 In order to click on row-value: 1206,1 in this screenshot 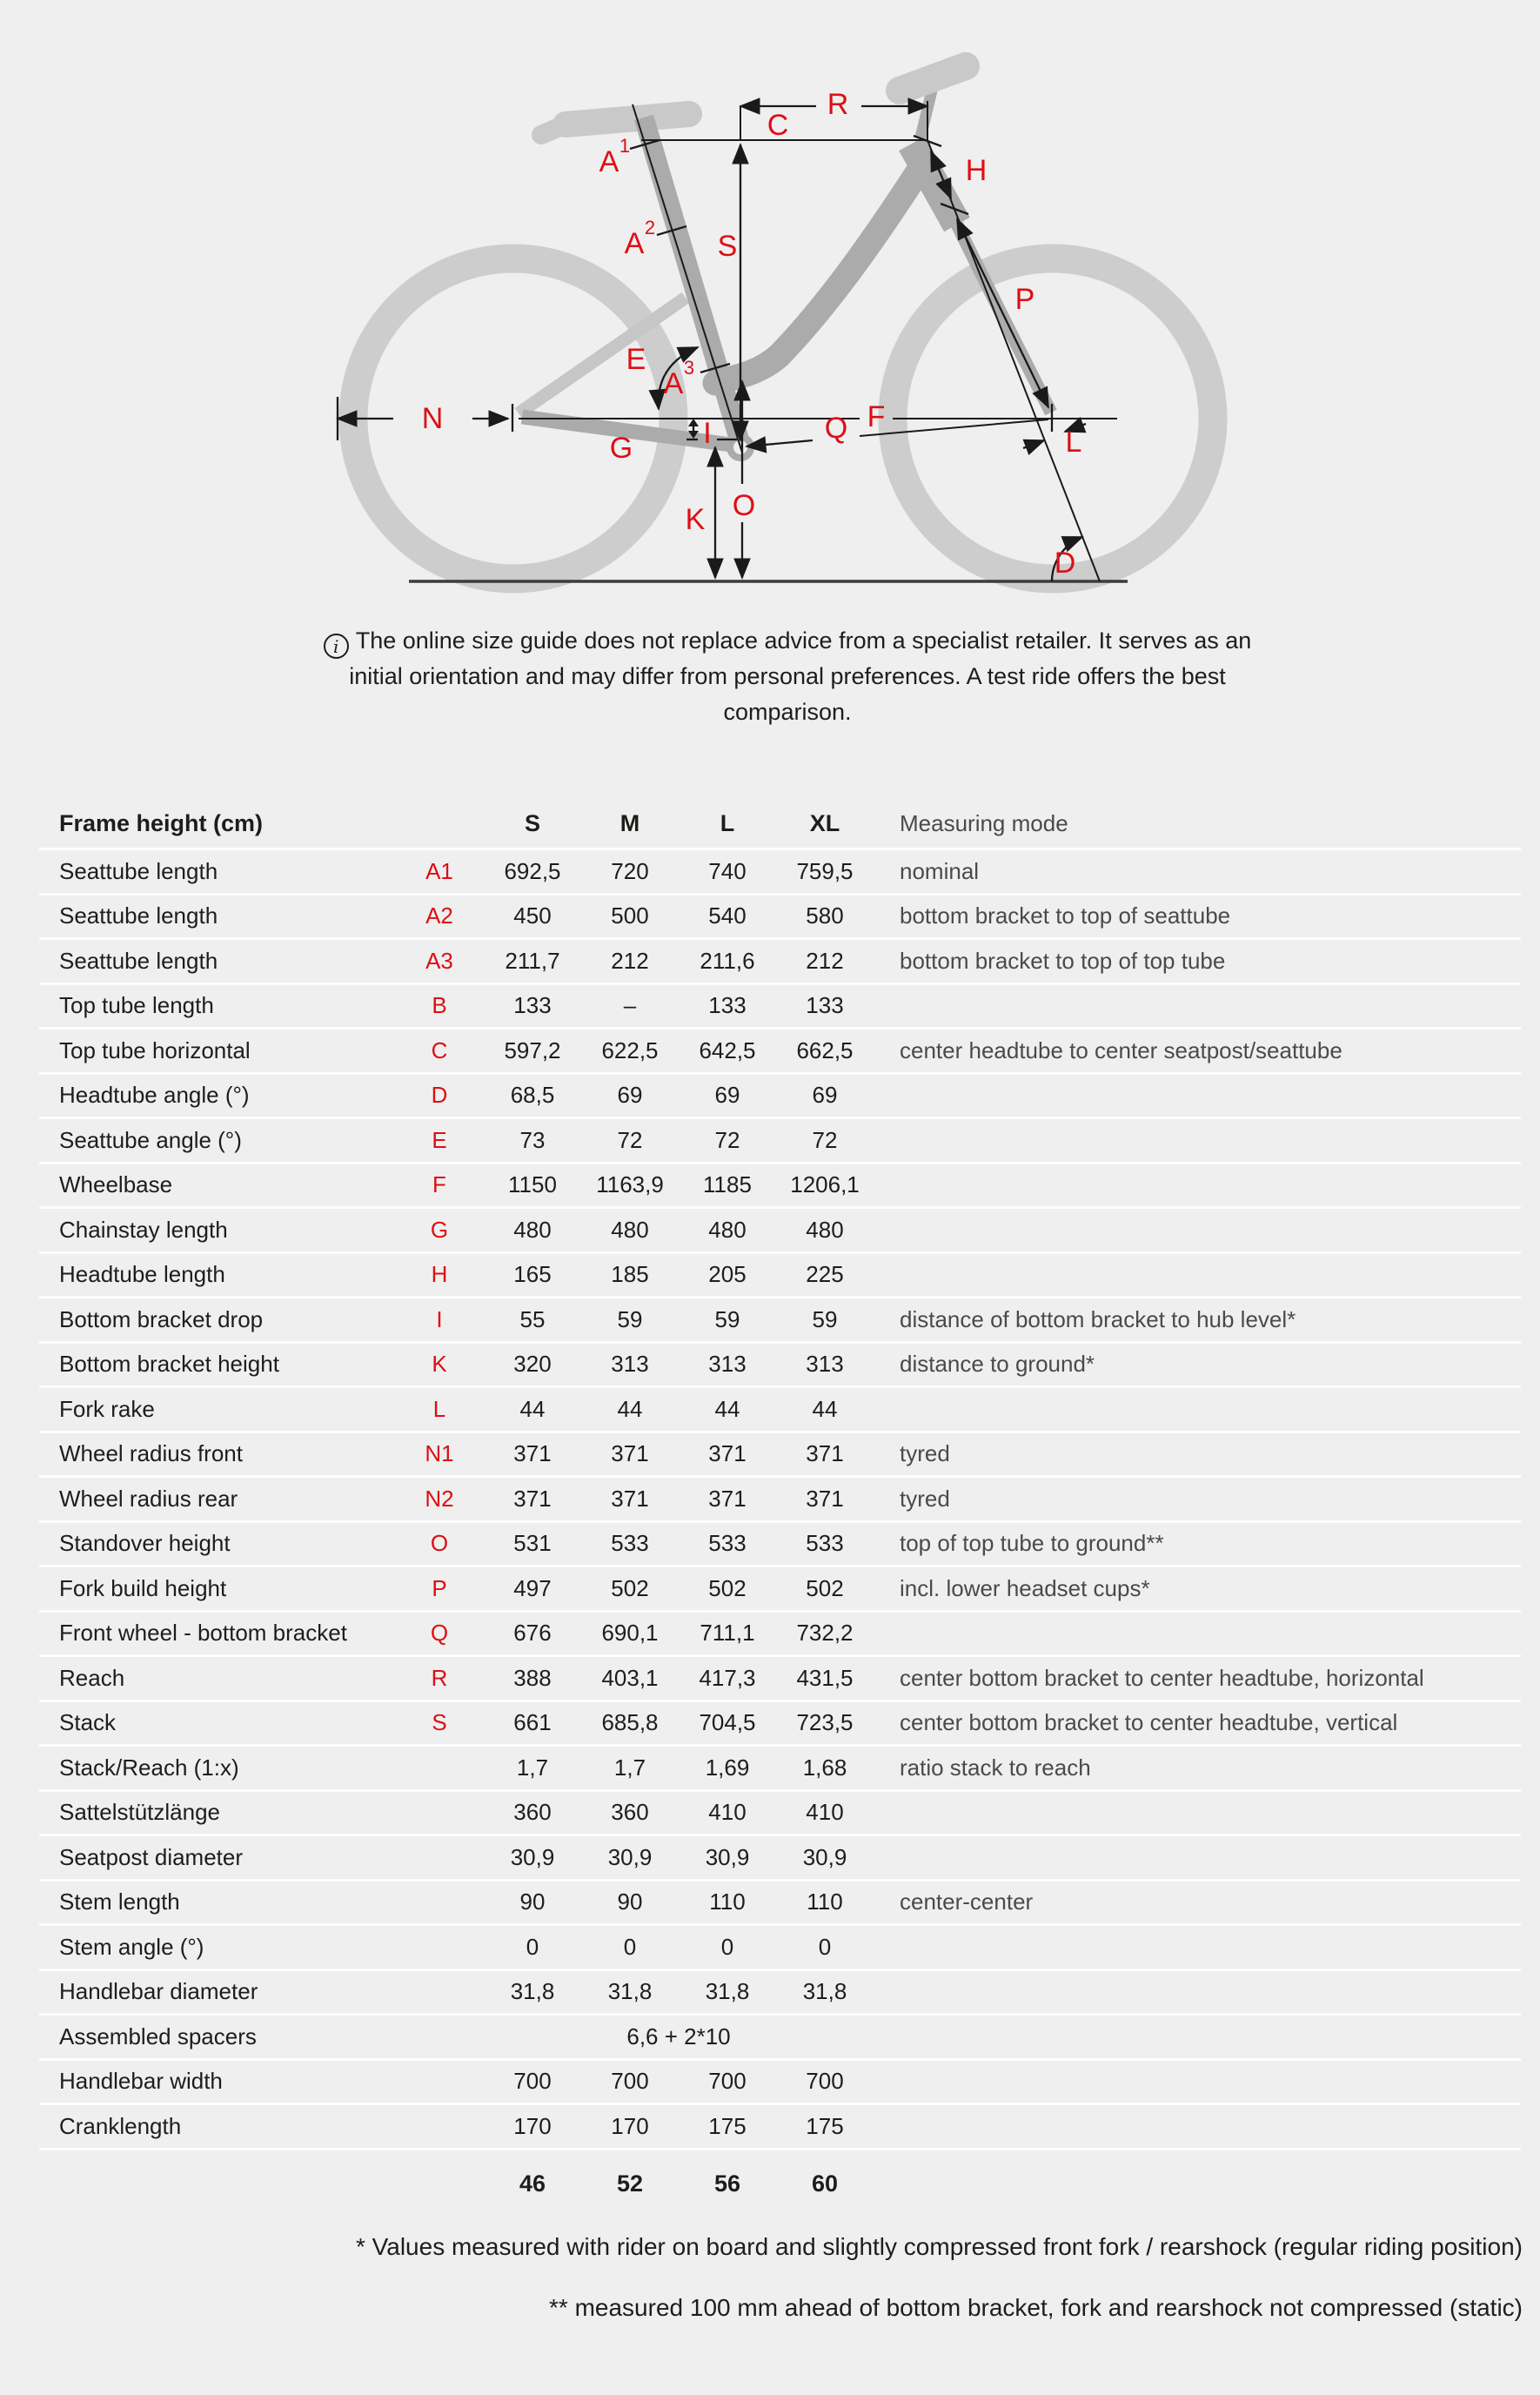, I will do `click(825, 1184)`.